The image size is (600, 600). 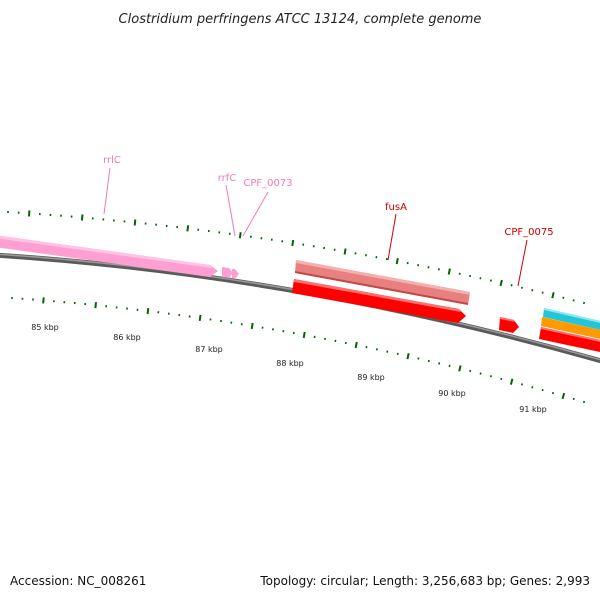 What do you see at coordinates (290, 363) in the screenshot?
I see `scale-label-88: 88 kbp` at bounding box center [290, 363].